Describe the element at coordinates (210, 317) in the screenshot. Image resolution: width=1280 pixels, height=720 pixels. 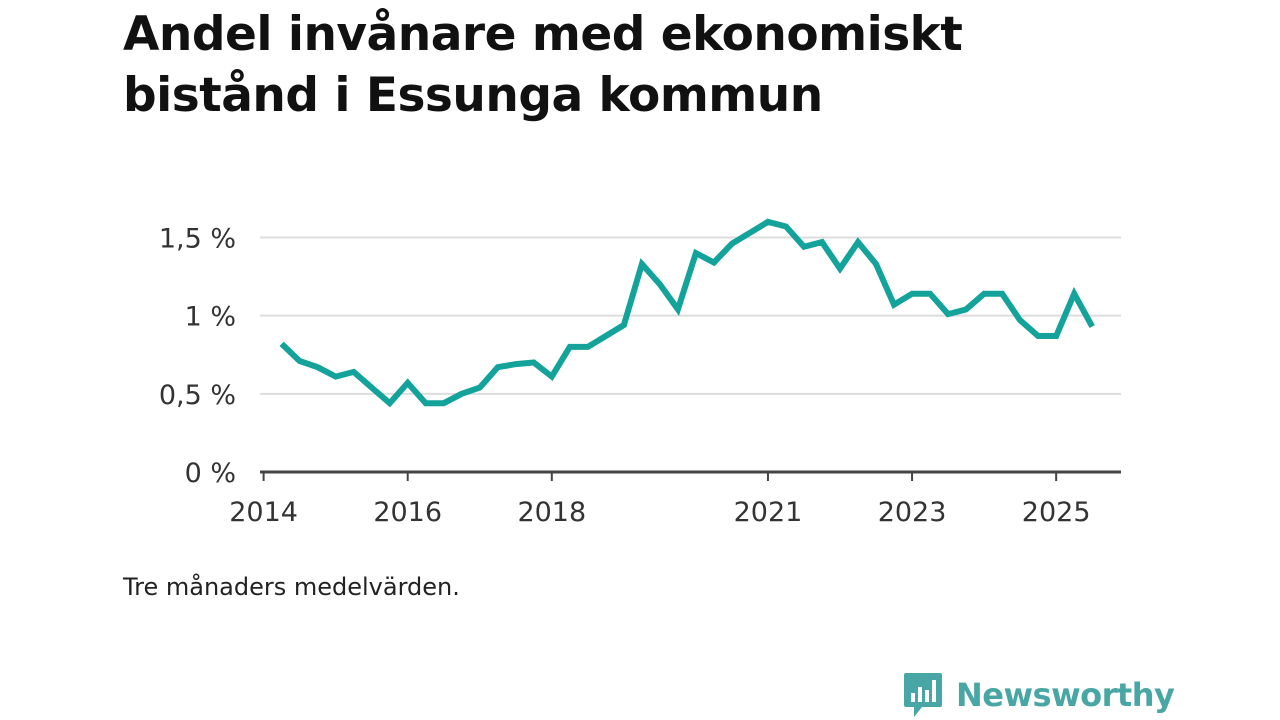
I see `y-tick-label: 1 %` at that location.